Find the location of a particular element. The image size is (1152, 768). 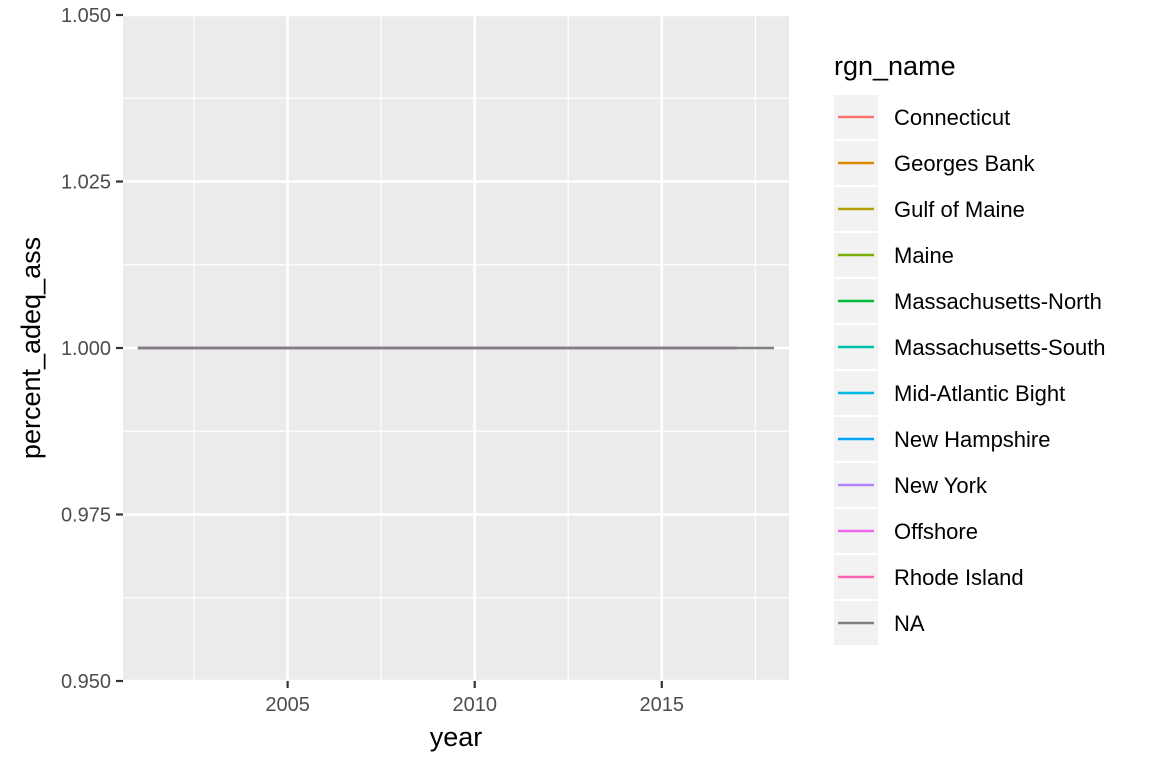

y-axis-title: percent_adeq_ass is located at coordinates (31, 348).